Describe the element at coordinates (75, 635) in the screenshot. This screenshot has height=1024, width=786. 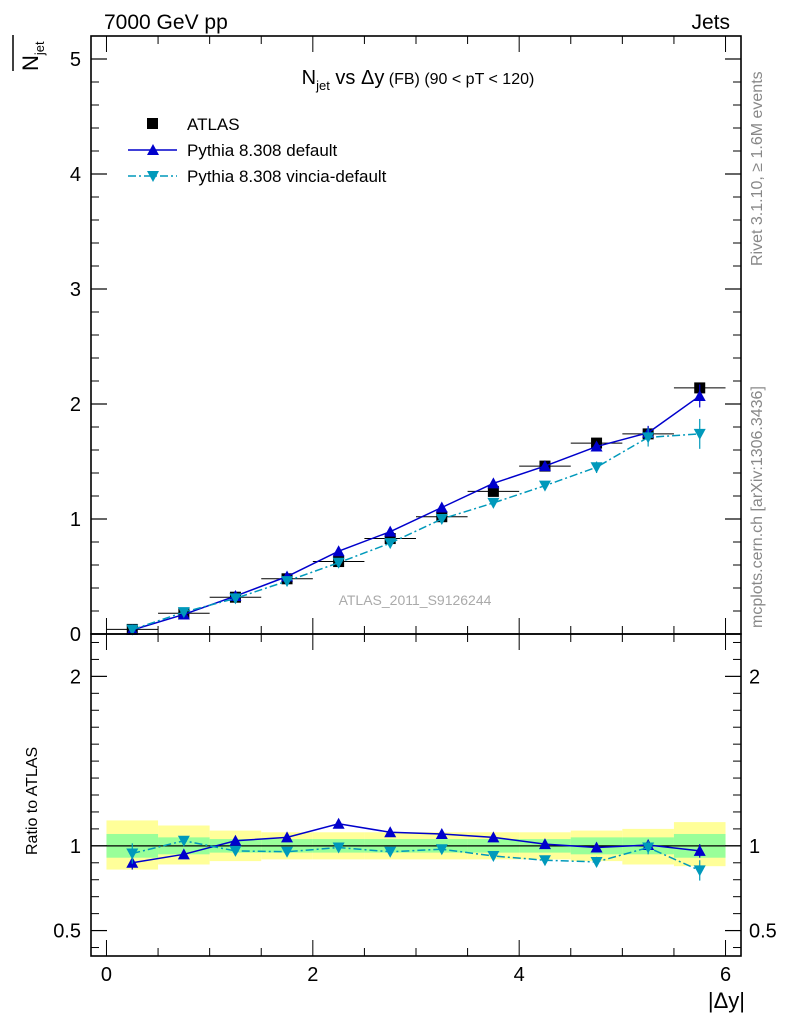
I see `y-tick-label: 0` at that location.